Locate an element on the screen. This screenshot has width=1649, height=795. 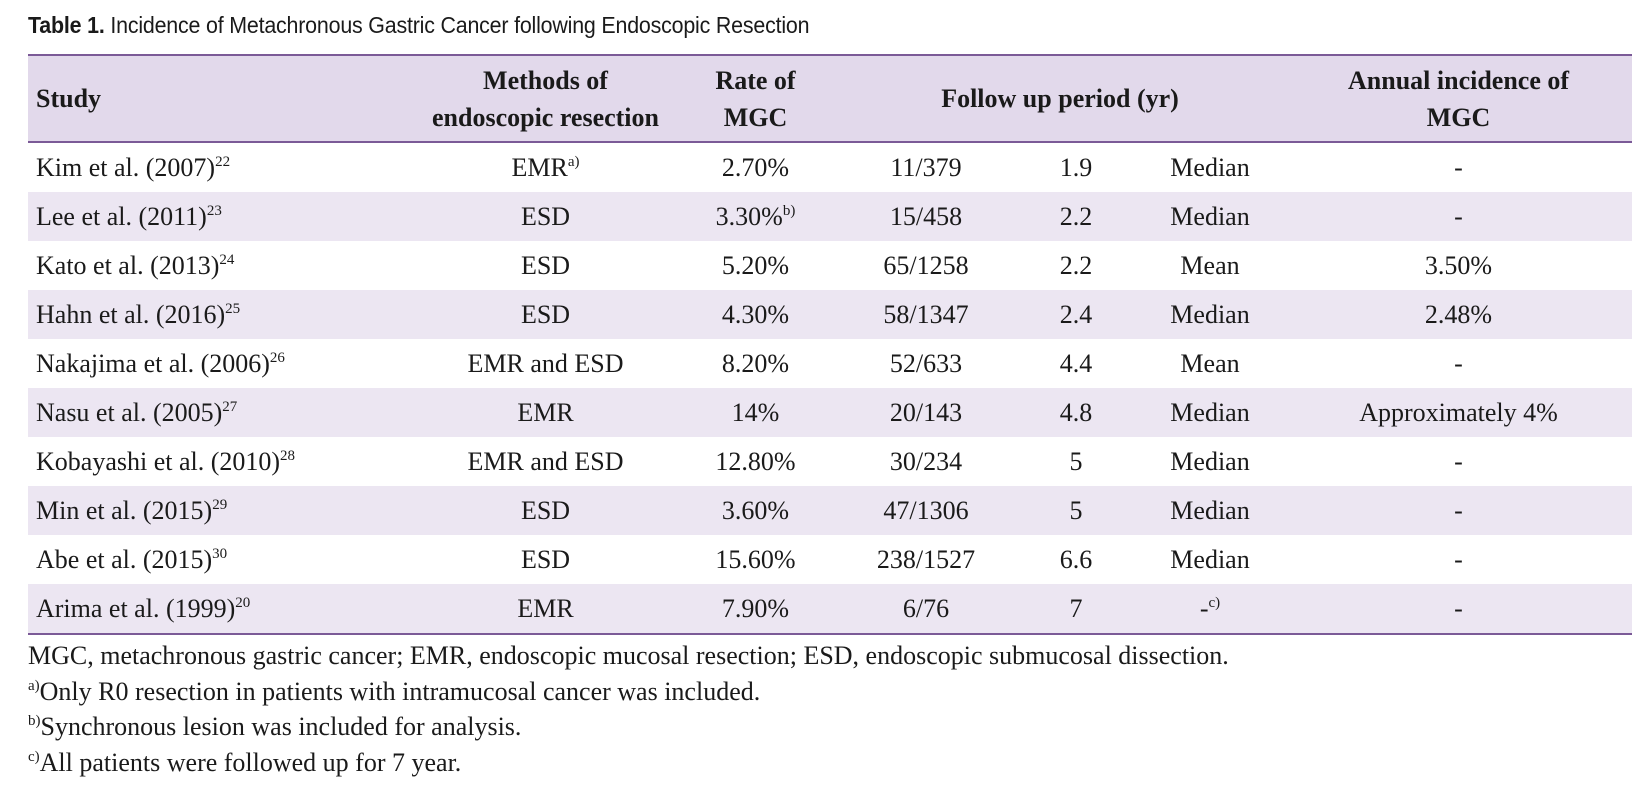
table-row: Arima et al. (1999)20 EMR 7.90% 6/76 7 -c) - is located at coordinates (830, 609).